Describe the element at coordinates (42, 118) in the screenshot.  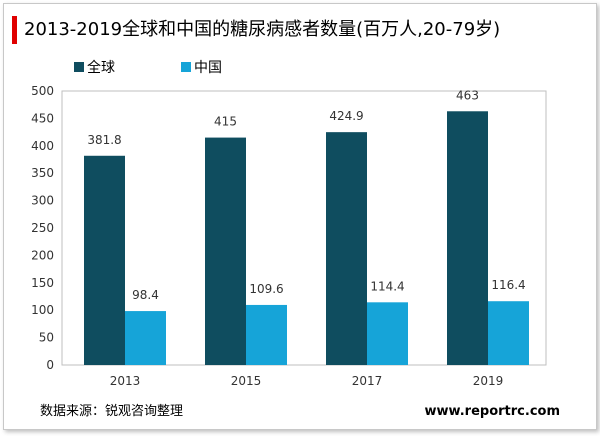
I see `y-tick-label: 450` at that location.